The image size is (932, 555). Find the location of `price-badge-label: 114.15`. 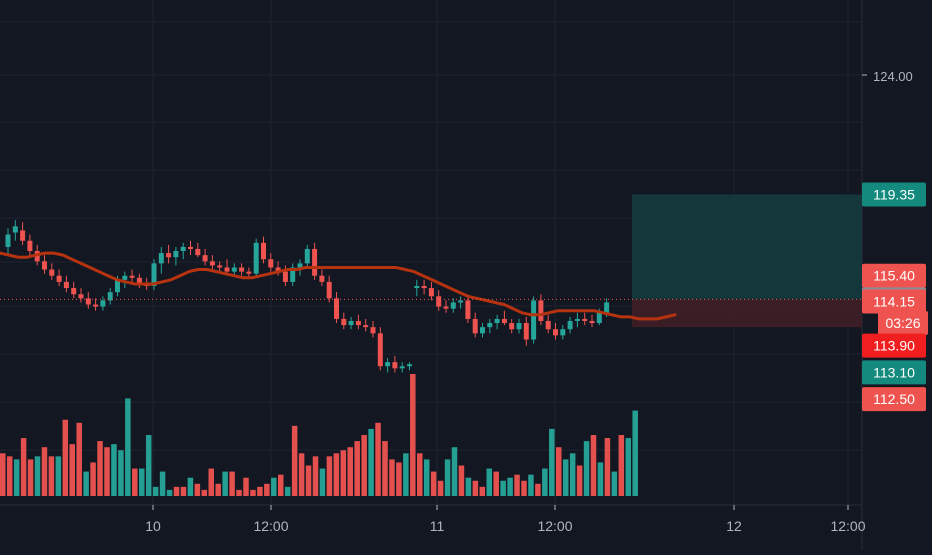

price-badge-label: 114.15 is located at coordinates (894, 301).